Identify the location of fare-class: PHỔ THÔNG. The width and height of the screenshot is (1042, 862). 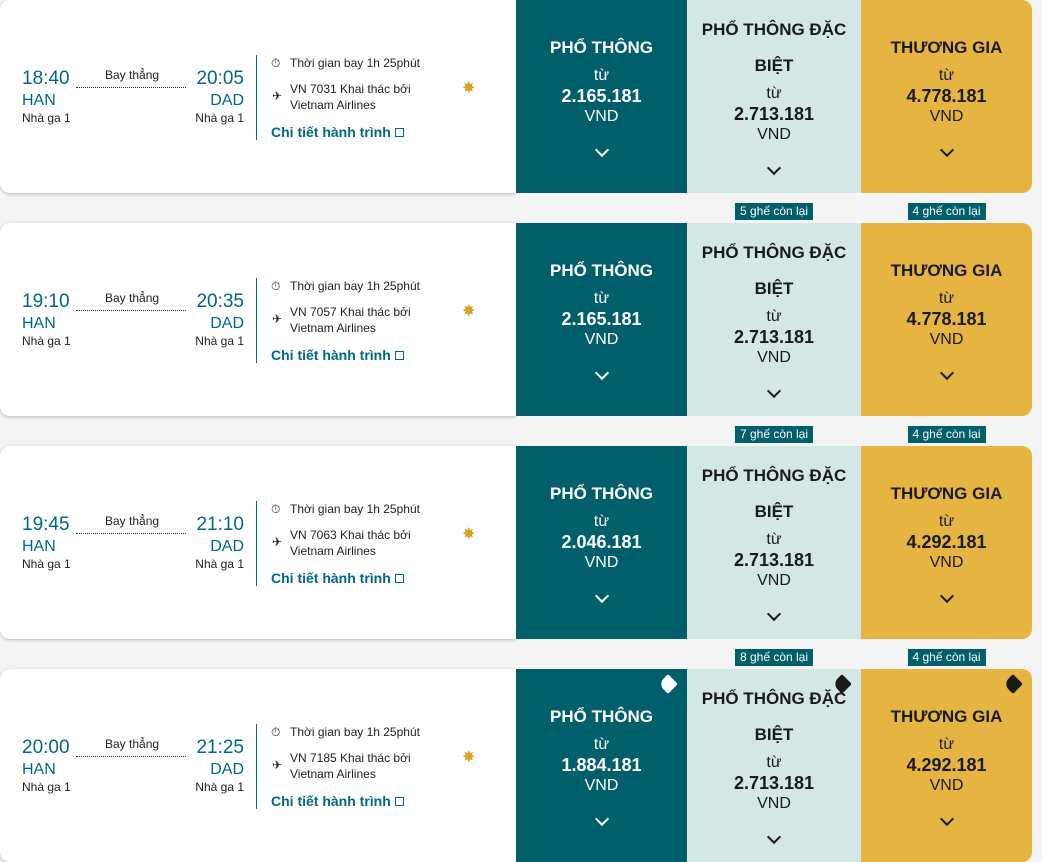
(601, 47).